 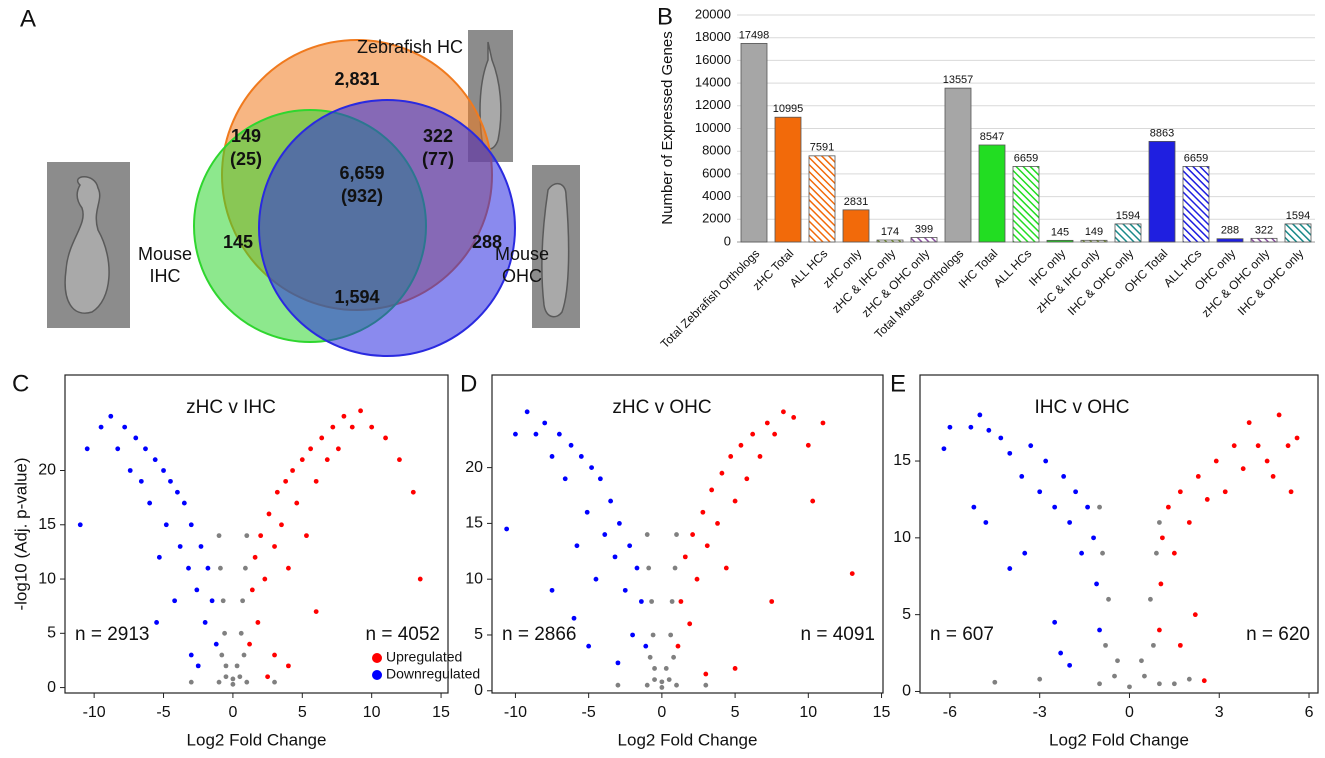 What do you see at coordinates (716, 150) in the screenshot?
I see `y-tick-label: 8000` at bounding box center [716, 150].